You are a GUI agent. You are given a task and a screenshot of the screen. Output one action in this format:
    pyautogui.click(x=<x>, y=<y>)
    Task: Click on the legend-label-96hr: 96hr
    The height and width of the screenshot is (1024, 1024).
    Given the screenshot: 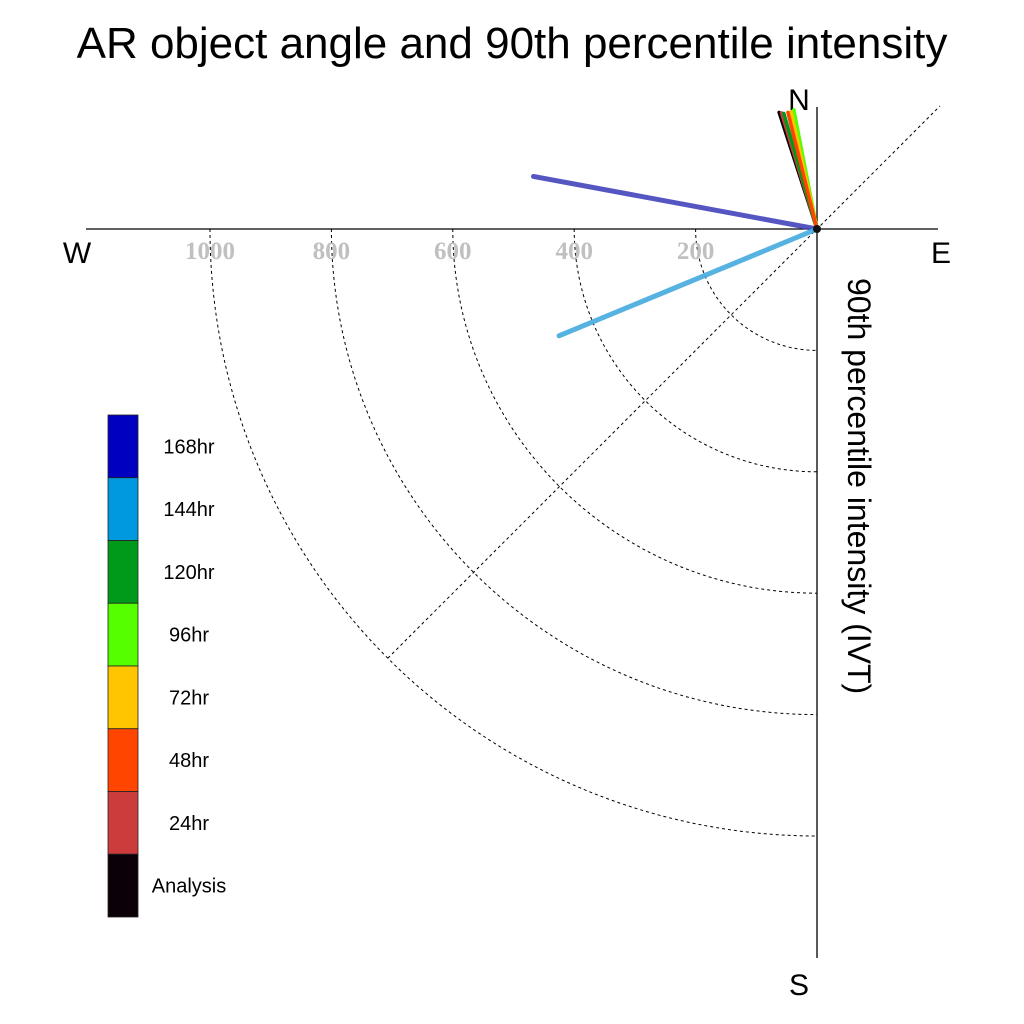 What is the action you would take?
    pyautogui.click(x=189, y=636)
    